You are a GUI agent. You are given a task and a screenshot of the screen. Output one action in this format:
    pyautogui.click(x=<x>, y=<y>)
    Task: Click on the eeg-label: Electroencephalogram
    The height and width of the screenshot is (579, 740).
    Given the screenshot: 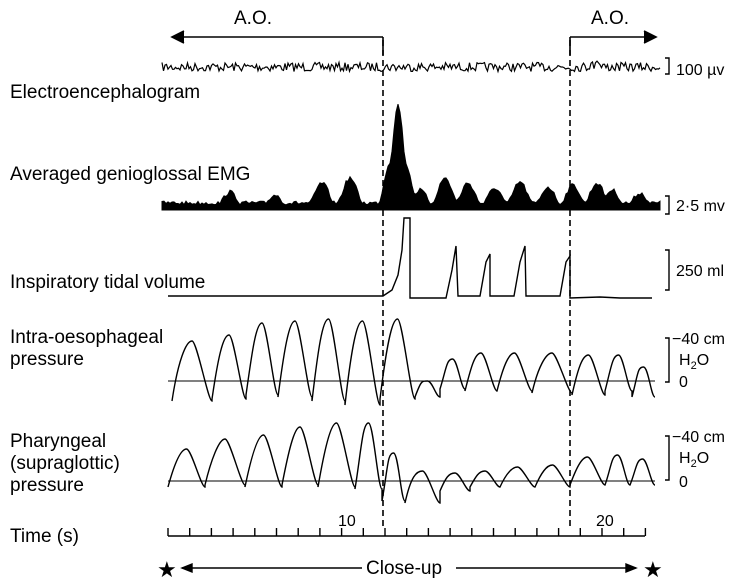 What is the action you would take?
    pyautogui.click(x=105, y=92)
    